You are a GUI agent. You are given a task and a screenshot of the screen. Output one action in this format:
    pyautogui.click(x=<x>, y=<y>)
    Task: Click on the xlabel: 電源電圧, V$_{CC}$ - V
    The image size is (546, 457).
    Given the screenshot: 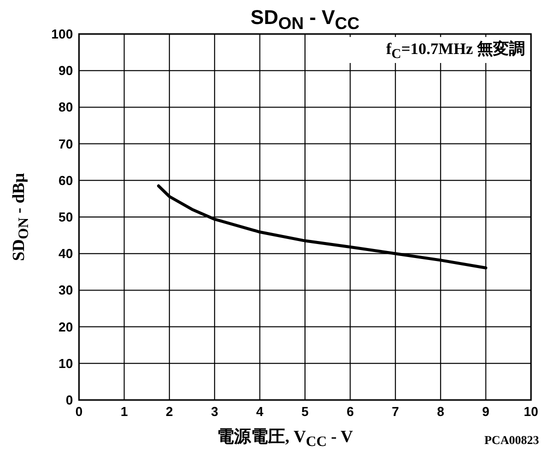 What is the action you would take?
    pyautogui.click(x=285, y=438)
    